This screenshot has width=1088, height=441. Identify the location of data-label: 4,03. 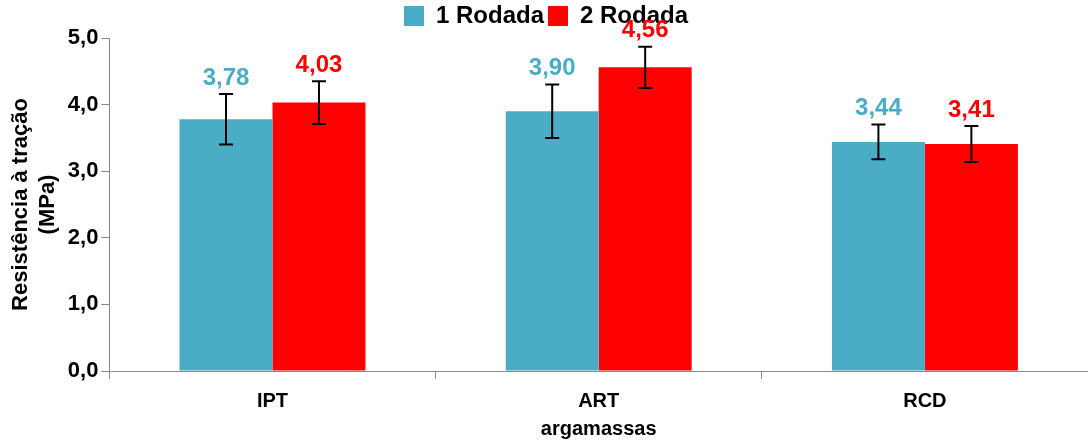
(319, 63).